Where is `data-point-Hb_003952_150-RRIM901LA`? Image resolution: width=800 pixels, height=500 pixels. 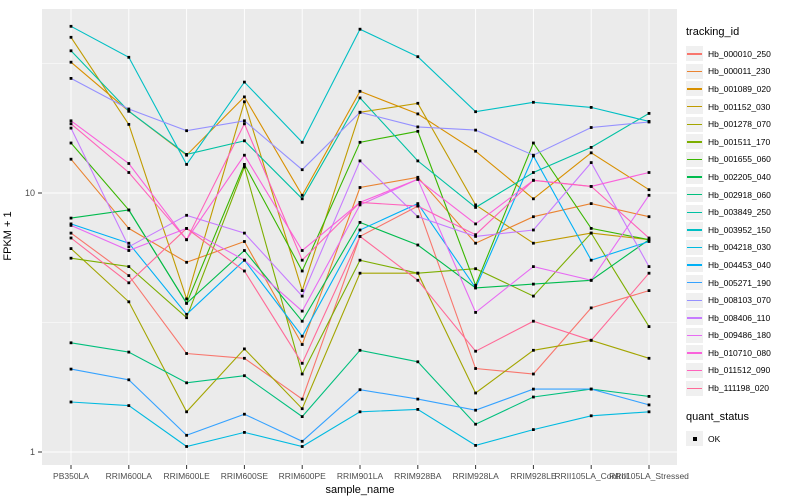
data-point-Hb_003952_150-RRIM901LA is located at coordinates (360, 29).